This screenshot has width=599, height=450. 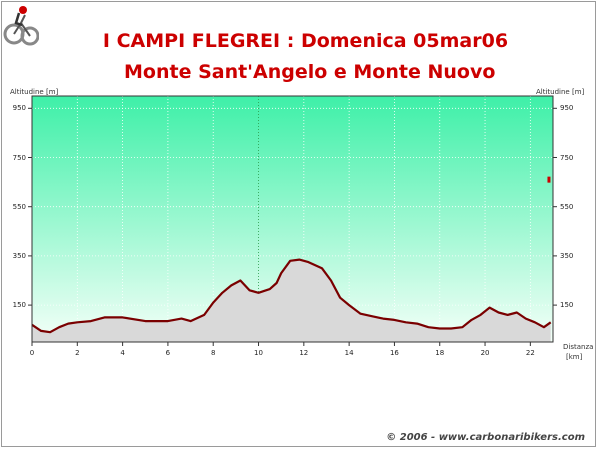 What do you see at coordinates (168, 353) in the screenshot?
I see `x-tick-label: 6` at bounding box center [168, 353].